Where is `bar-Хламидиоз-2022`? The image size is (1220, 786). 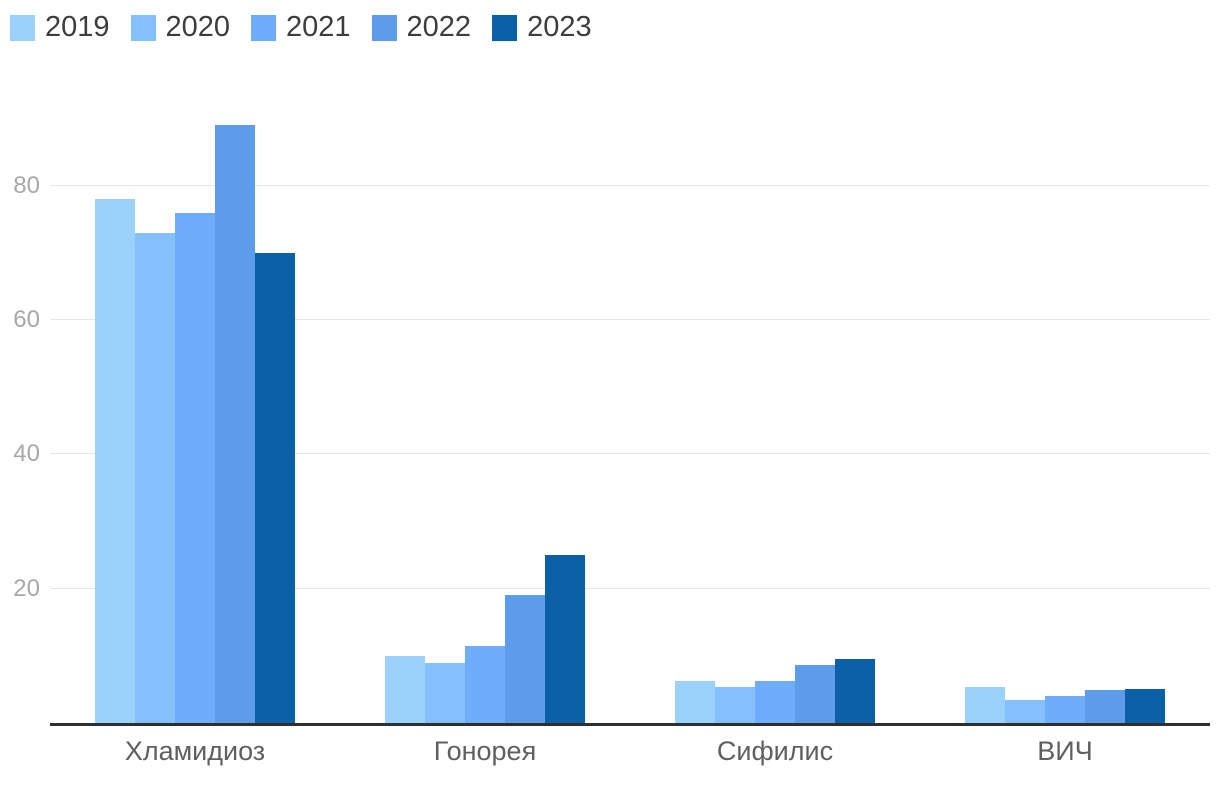 bar-Хламидиоз-2022 is located at coordinates (235, 424).